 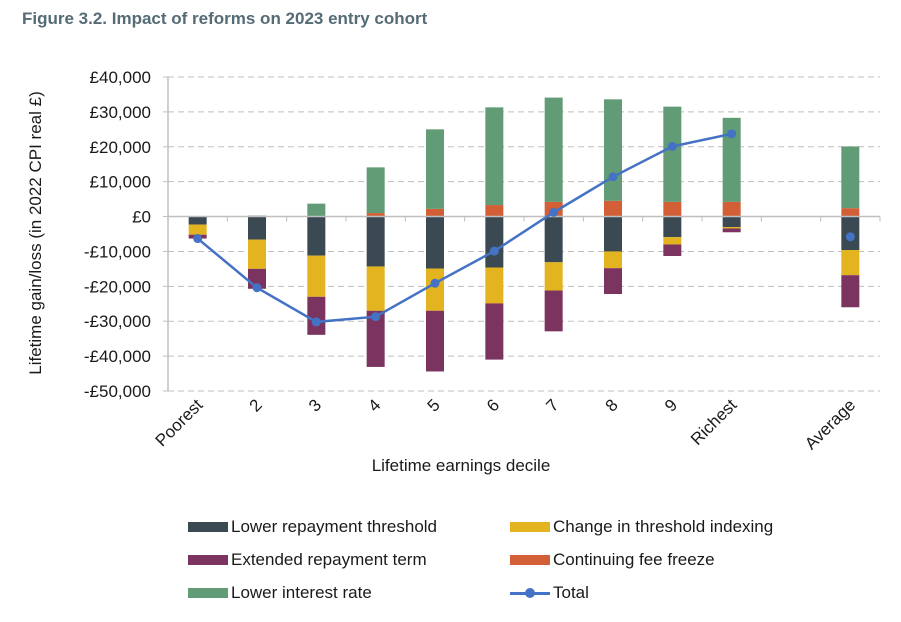 What do you see at coordinates (329, 559) in the screenshot?
I see `legend-label: Extended repayment term` at bounding box center [329, 559].